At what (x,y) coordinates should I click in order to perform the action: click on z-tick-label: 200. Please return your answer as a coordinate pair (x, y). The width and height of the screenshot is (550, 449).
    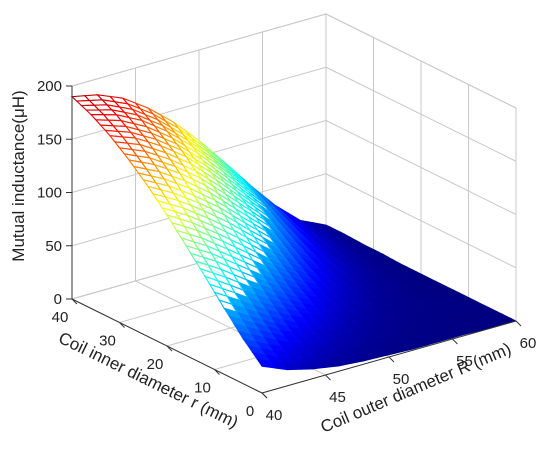
    Looking at the image, I should click on (49, 86).